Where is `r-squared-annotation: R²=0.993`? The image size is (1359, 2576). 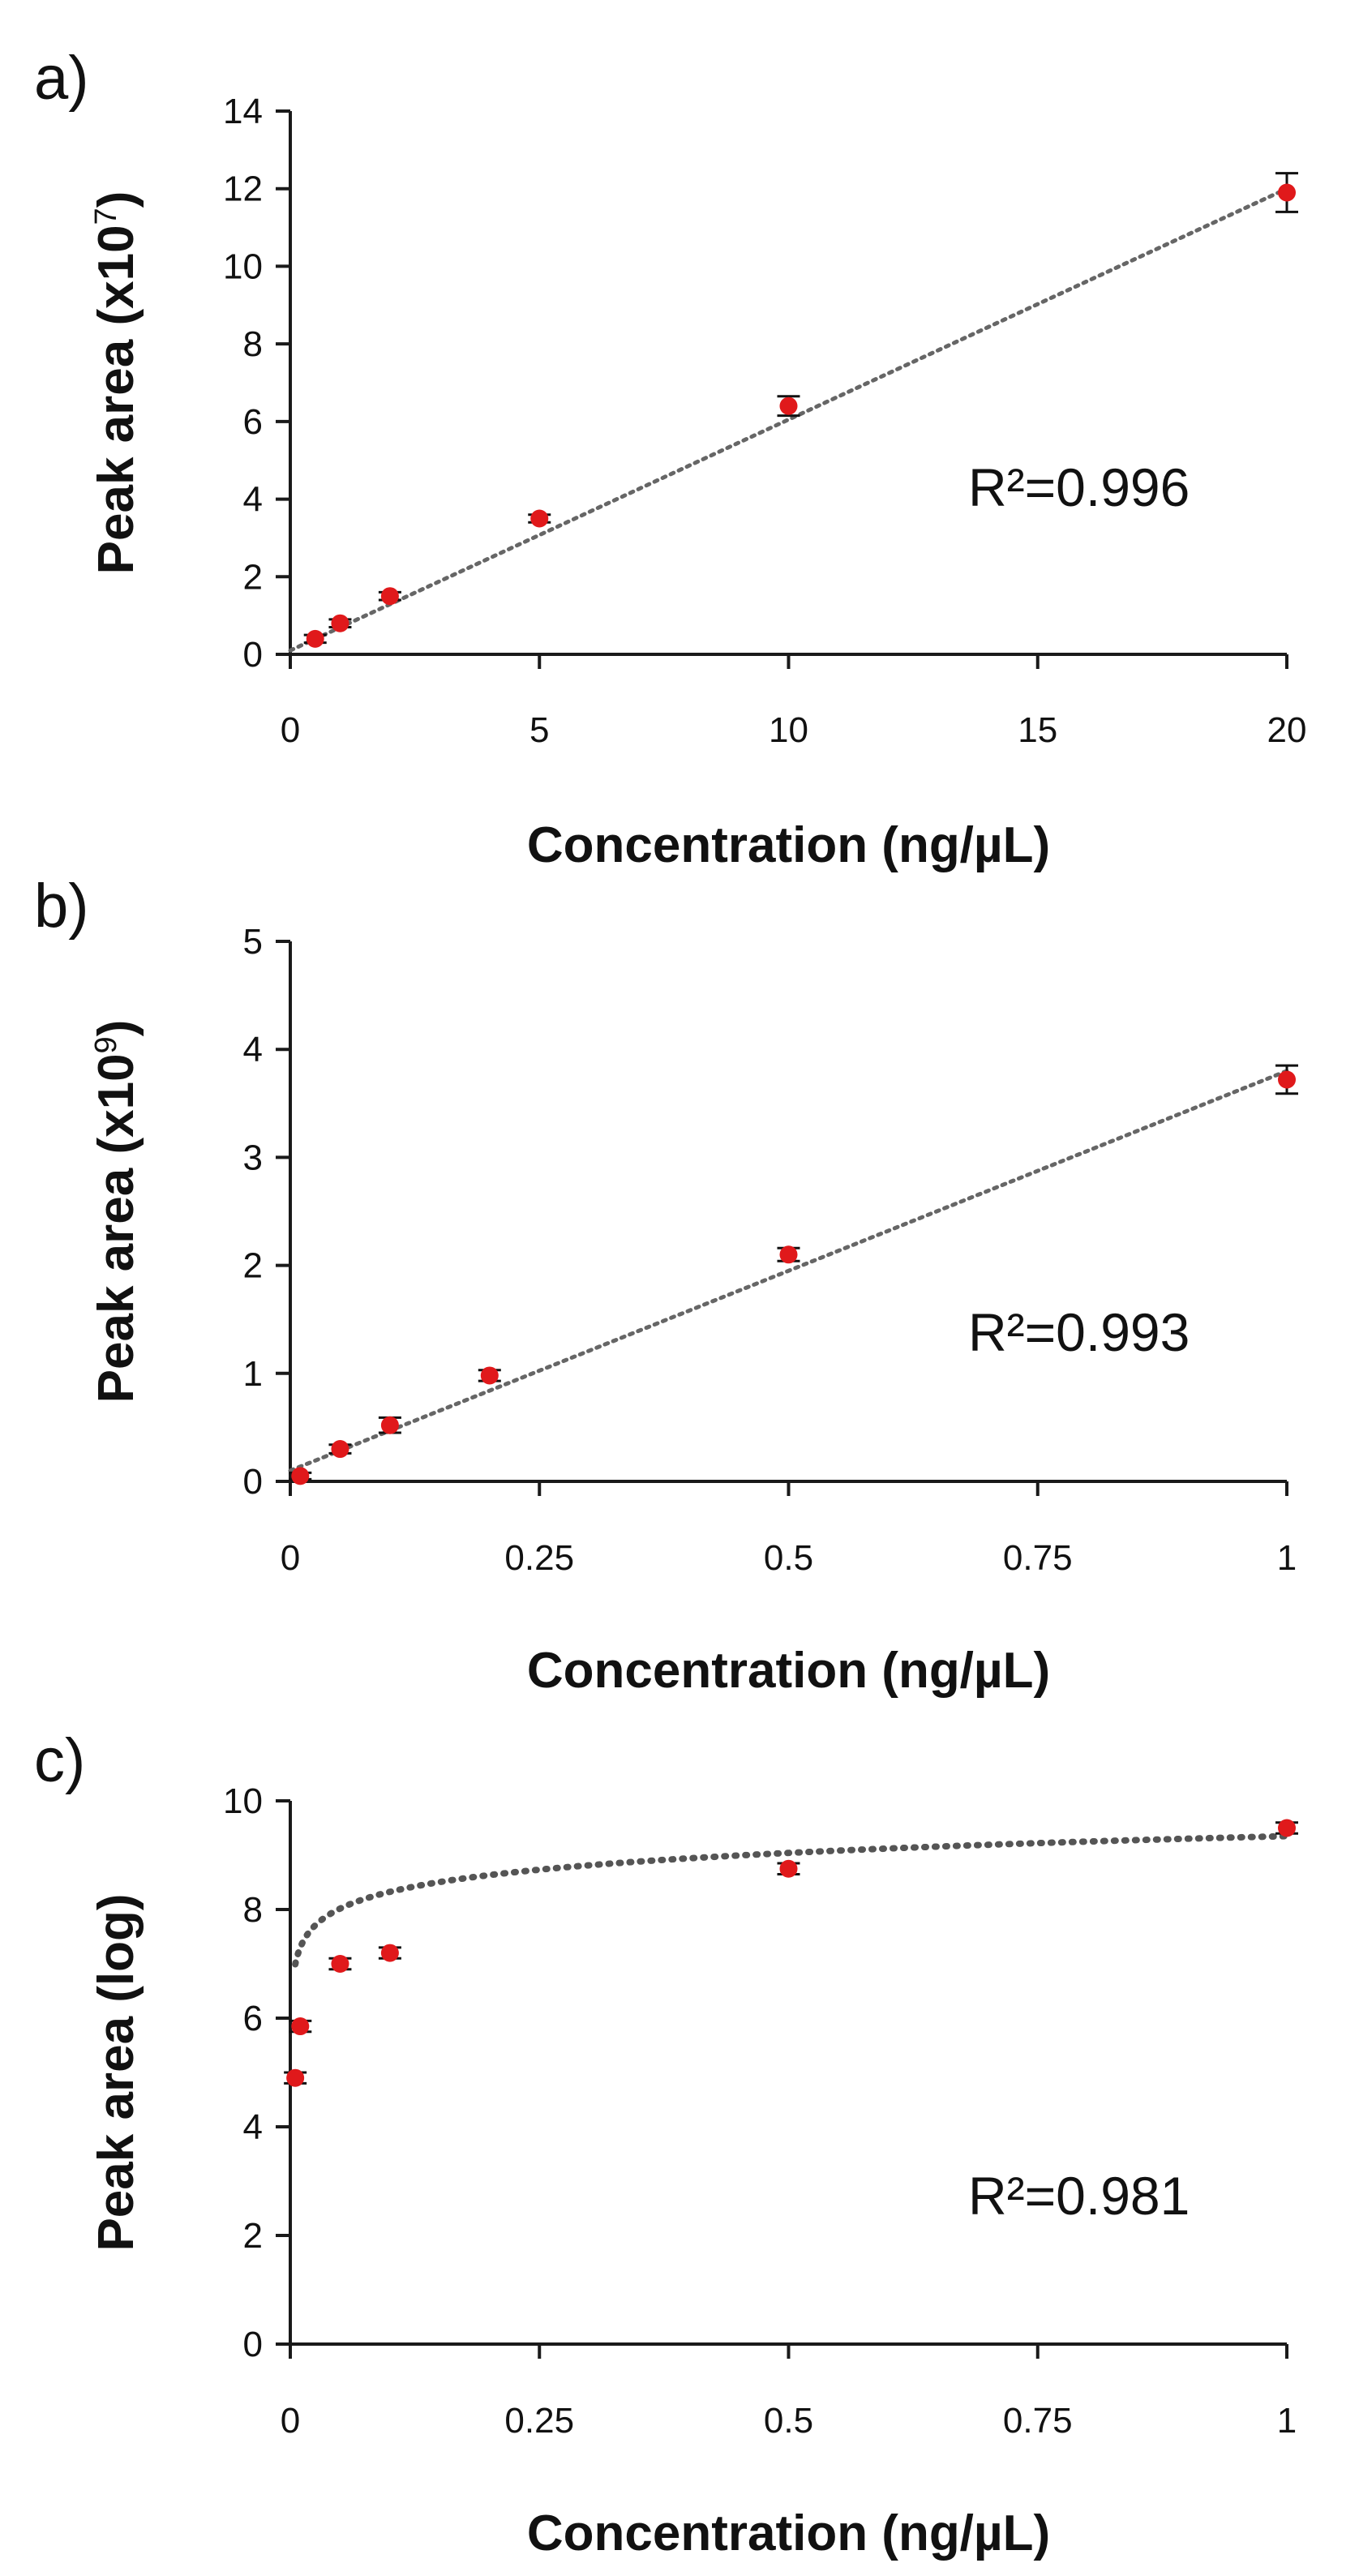
r-squared-annotation: R²=0.993 is located at coordinates (1079, 1332).